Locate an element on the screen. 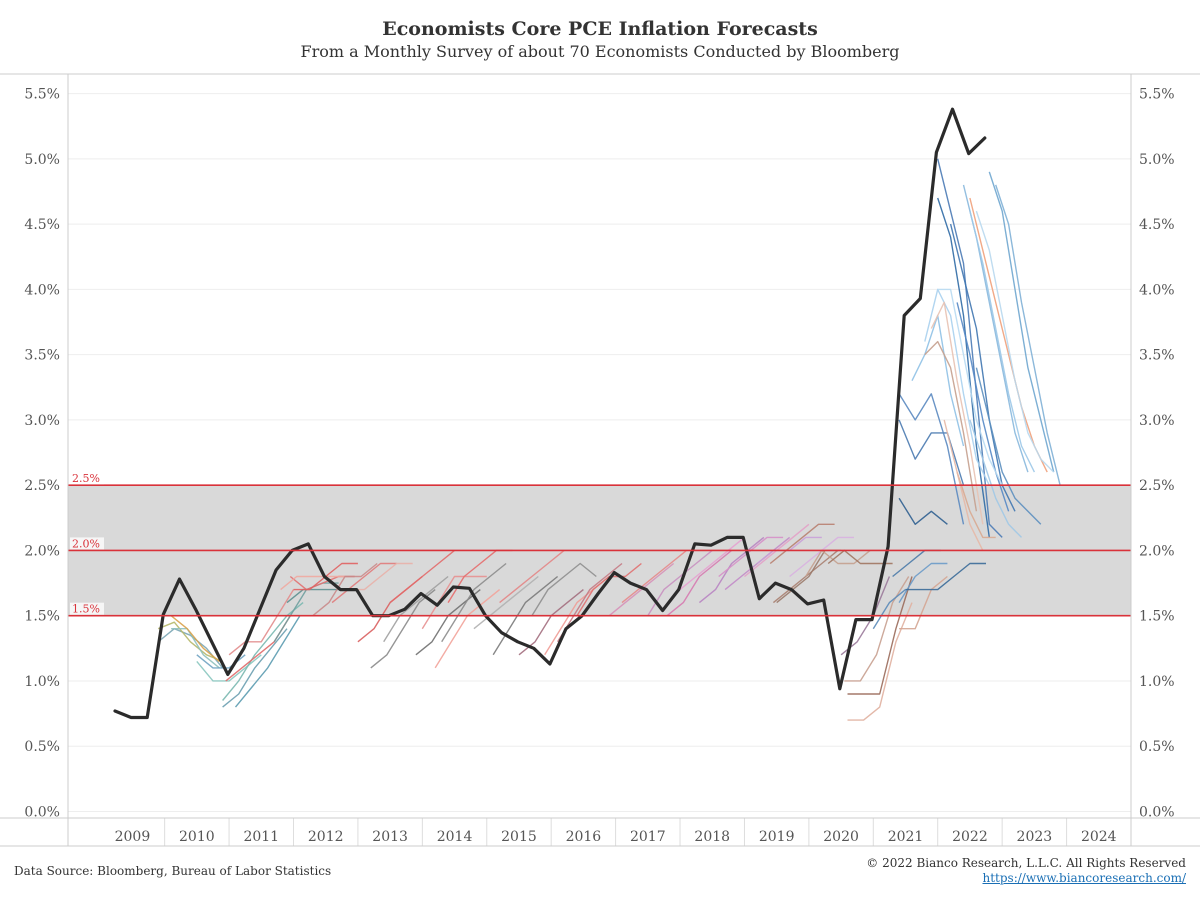 The width and height of the screenshot is (1200, 899). y-tick-label-right: 3.5% is located at coordinates (1157, 356).